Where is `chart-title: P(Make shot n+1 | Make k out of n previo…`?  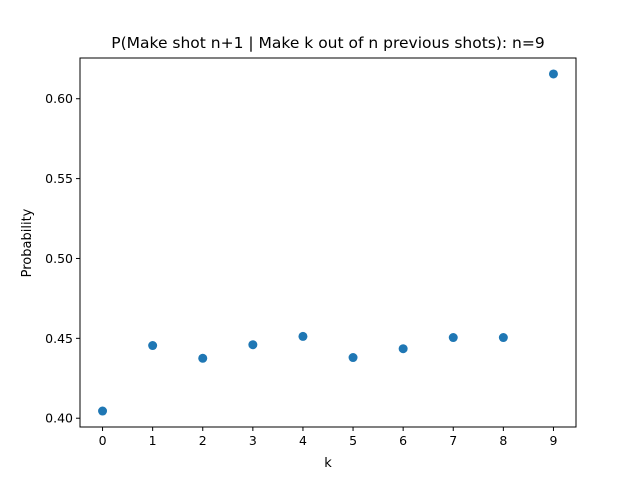
chart-title: P(Make shot n+1 | Make k out of n previo… is located at coordinates (327, 43).